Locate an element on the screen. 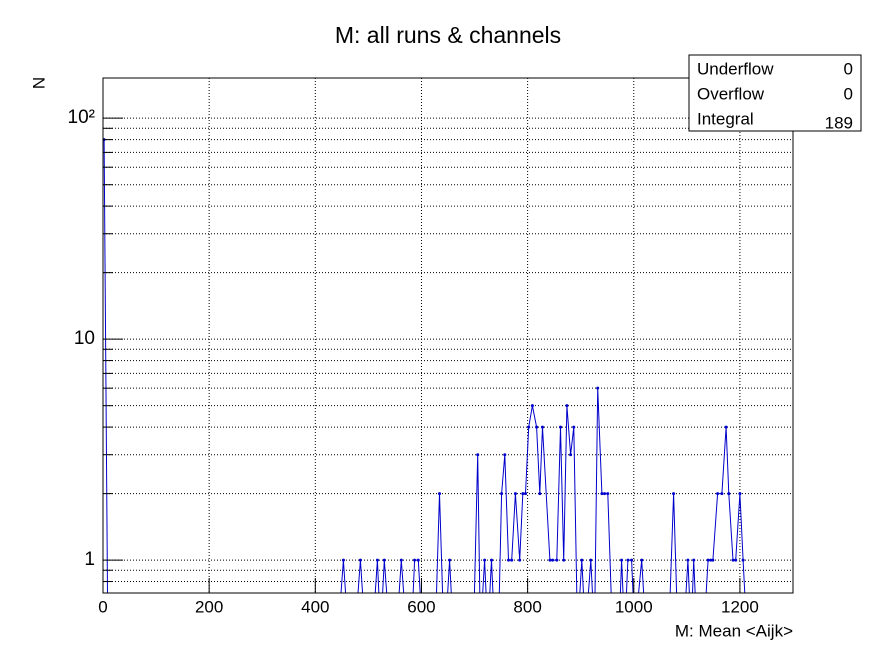 Image resolution: width=896 pixels, height=672 pixels. x-tick-label: 1000 is located at coordinates (634, 606).